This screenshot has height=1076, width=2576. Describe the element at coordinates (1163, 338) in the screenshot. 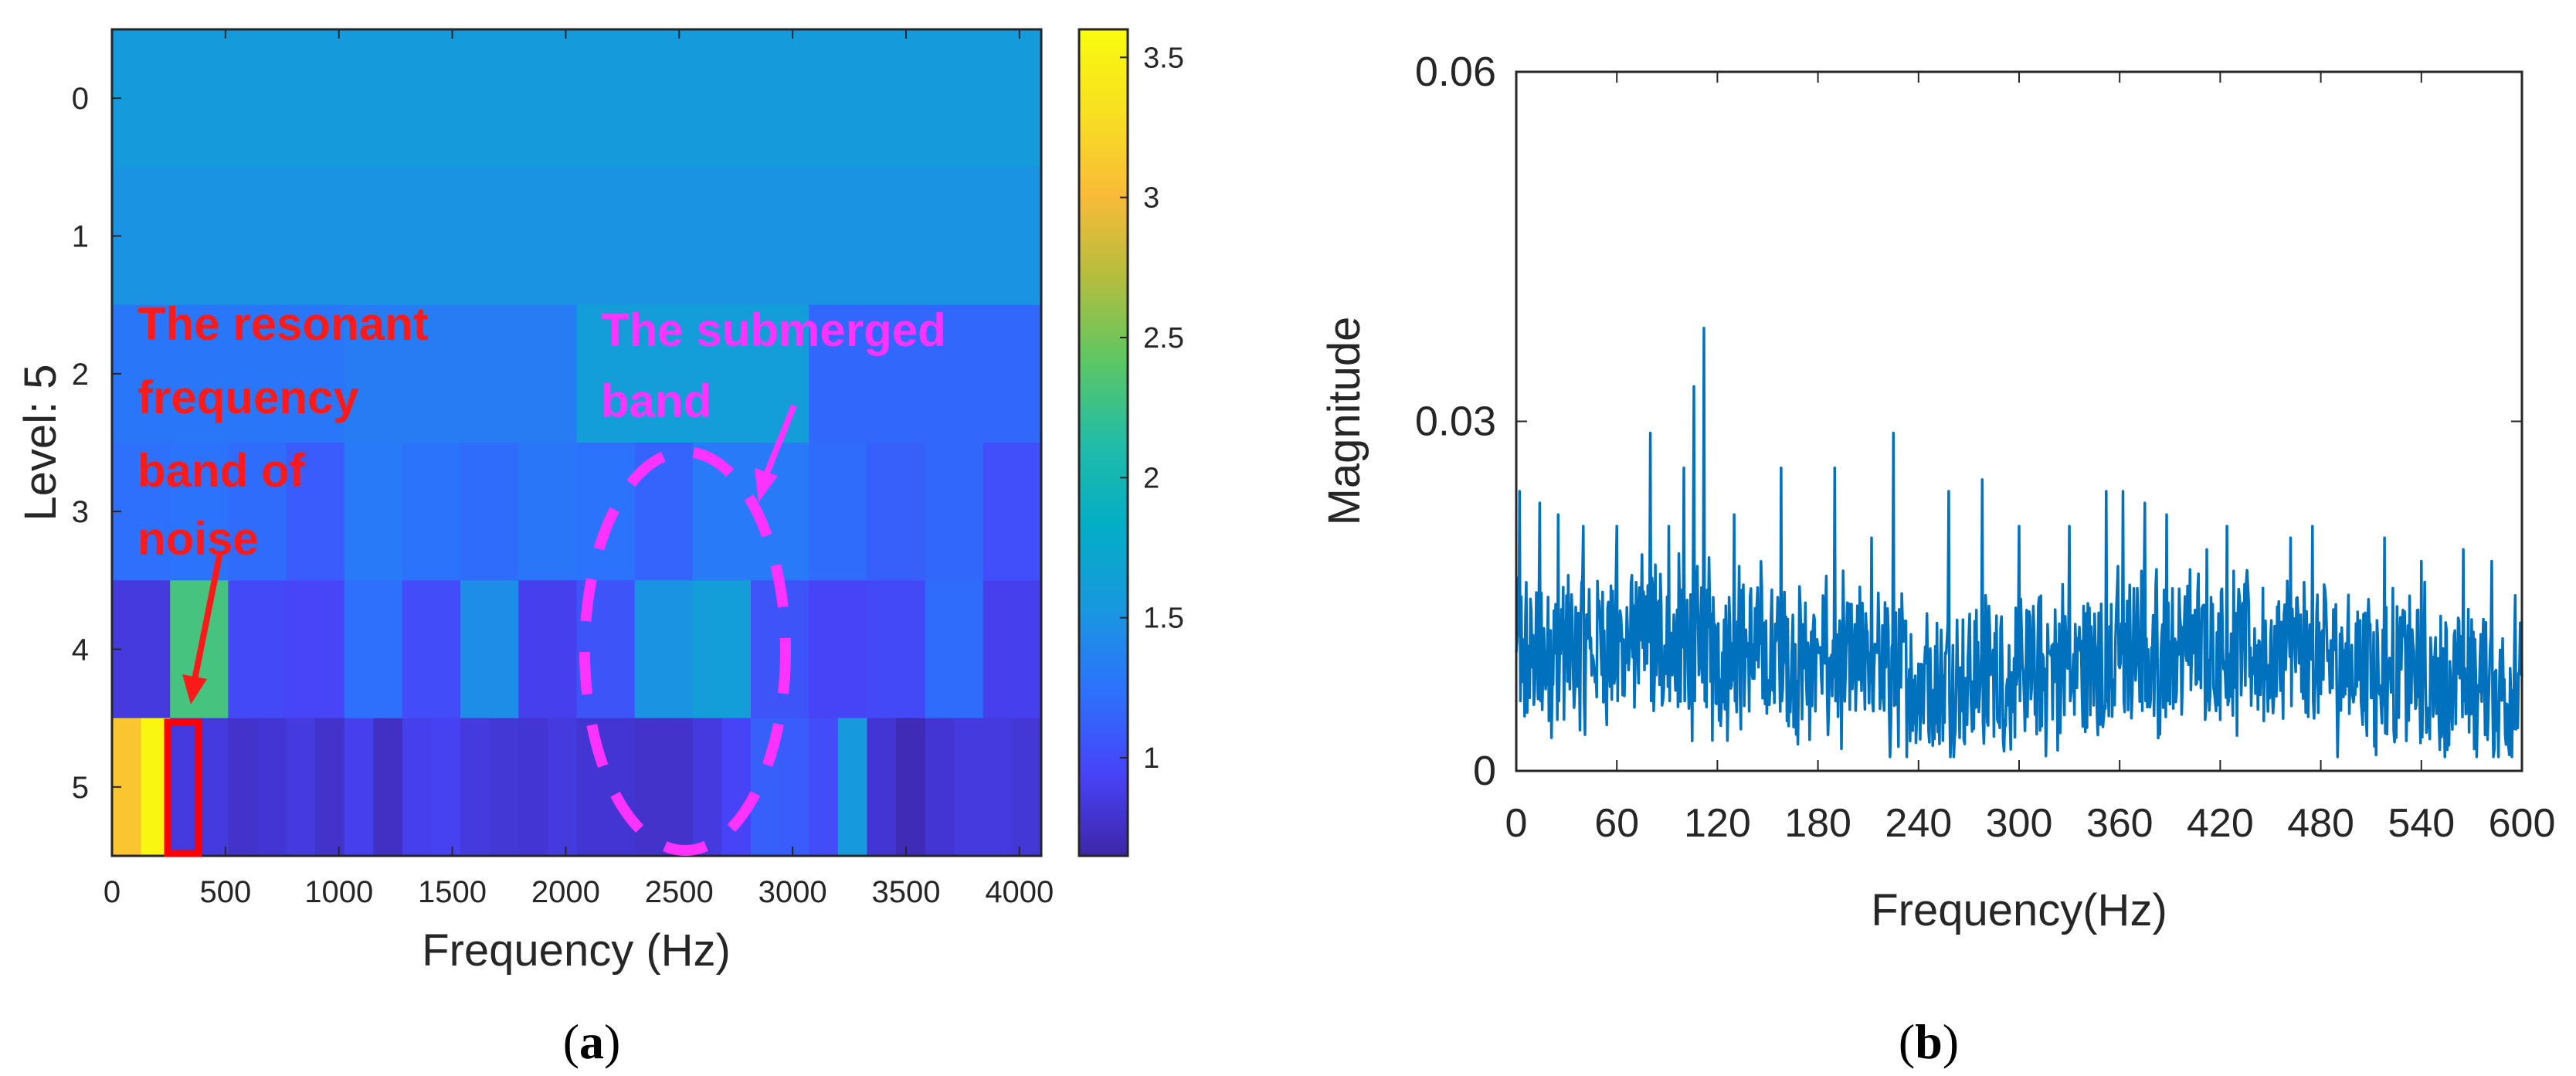

I see `colorbar-tick-label: 2.5` at that location.